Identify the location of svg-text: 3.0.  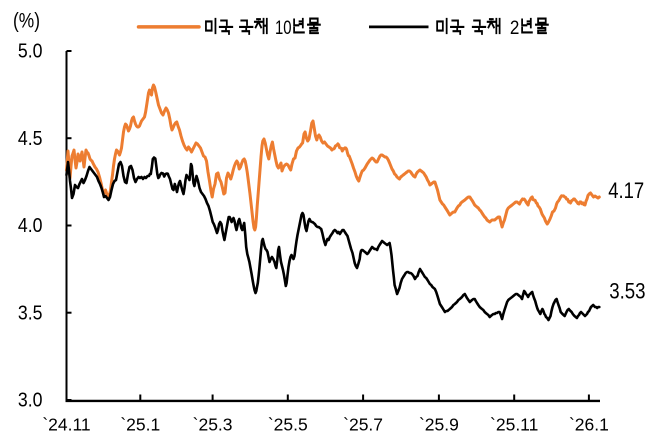
(30, 400).